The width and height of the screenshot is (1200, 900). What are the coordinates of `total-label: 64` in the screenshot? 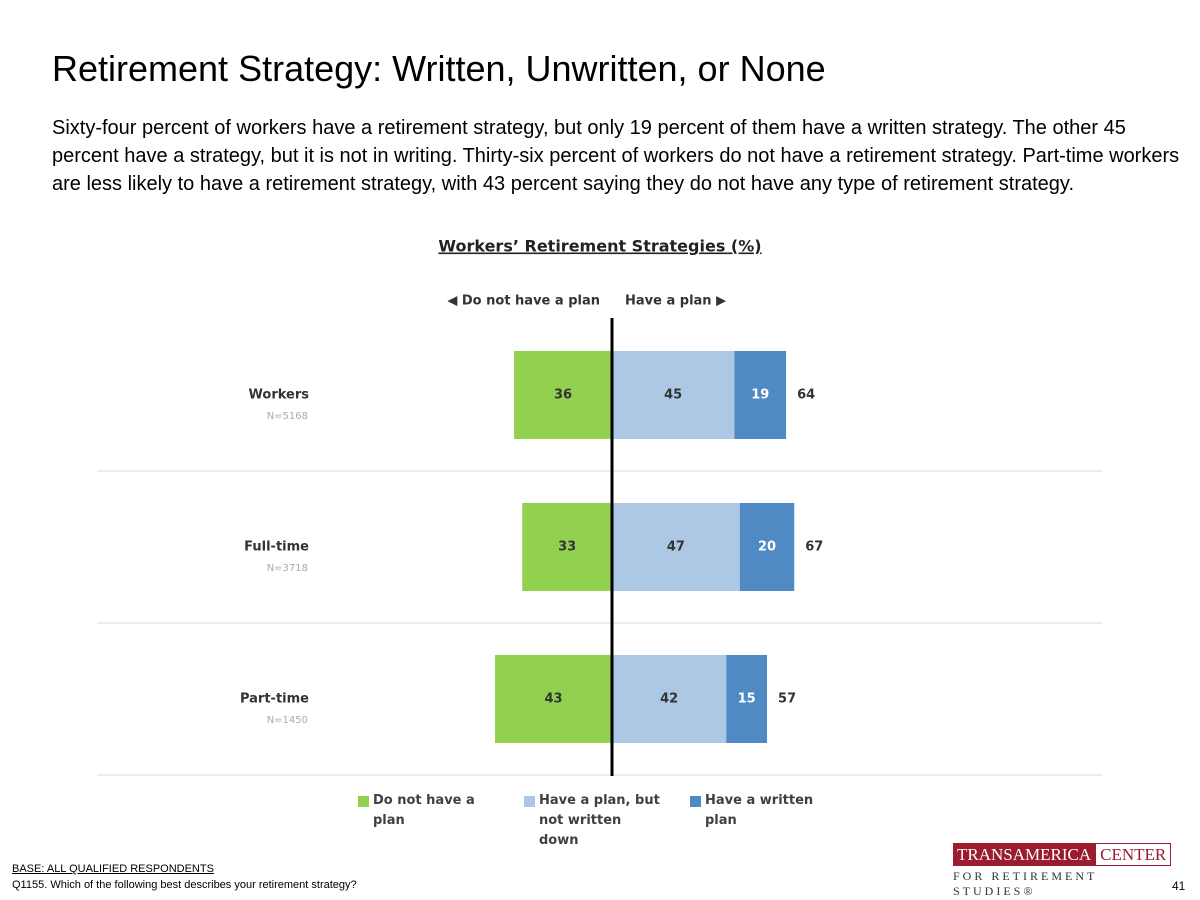 It's located at (806, 395).